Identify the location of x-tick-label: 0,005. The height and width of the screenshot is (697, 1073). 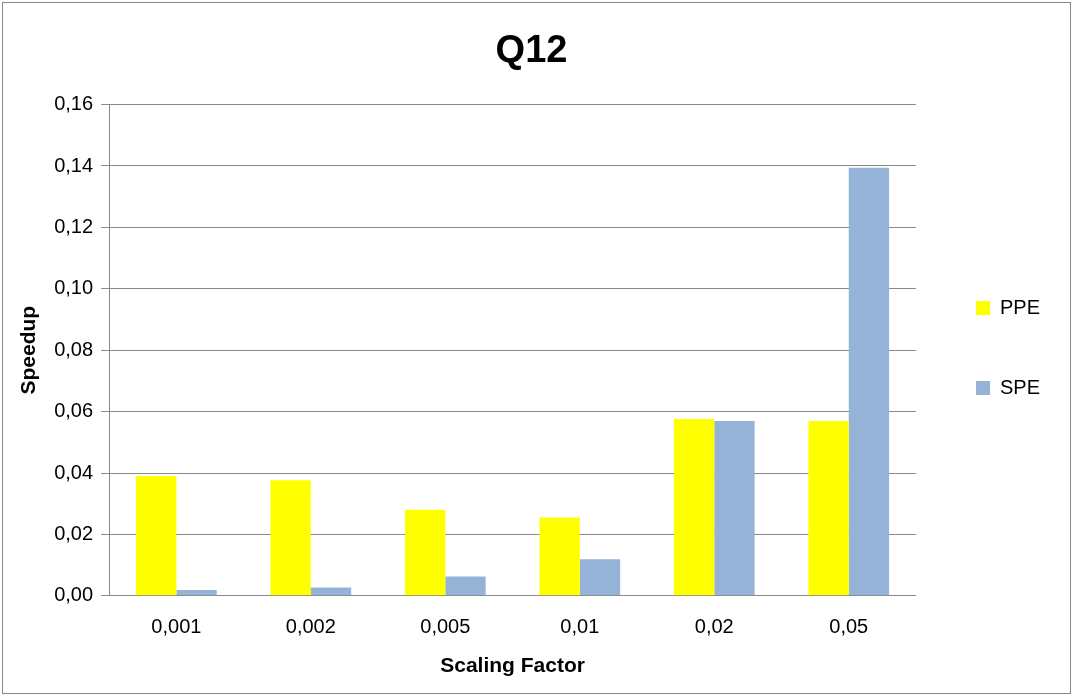
(445, 626).